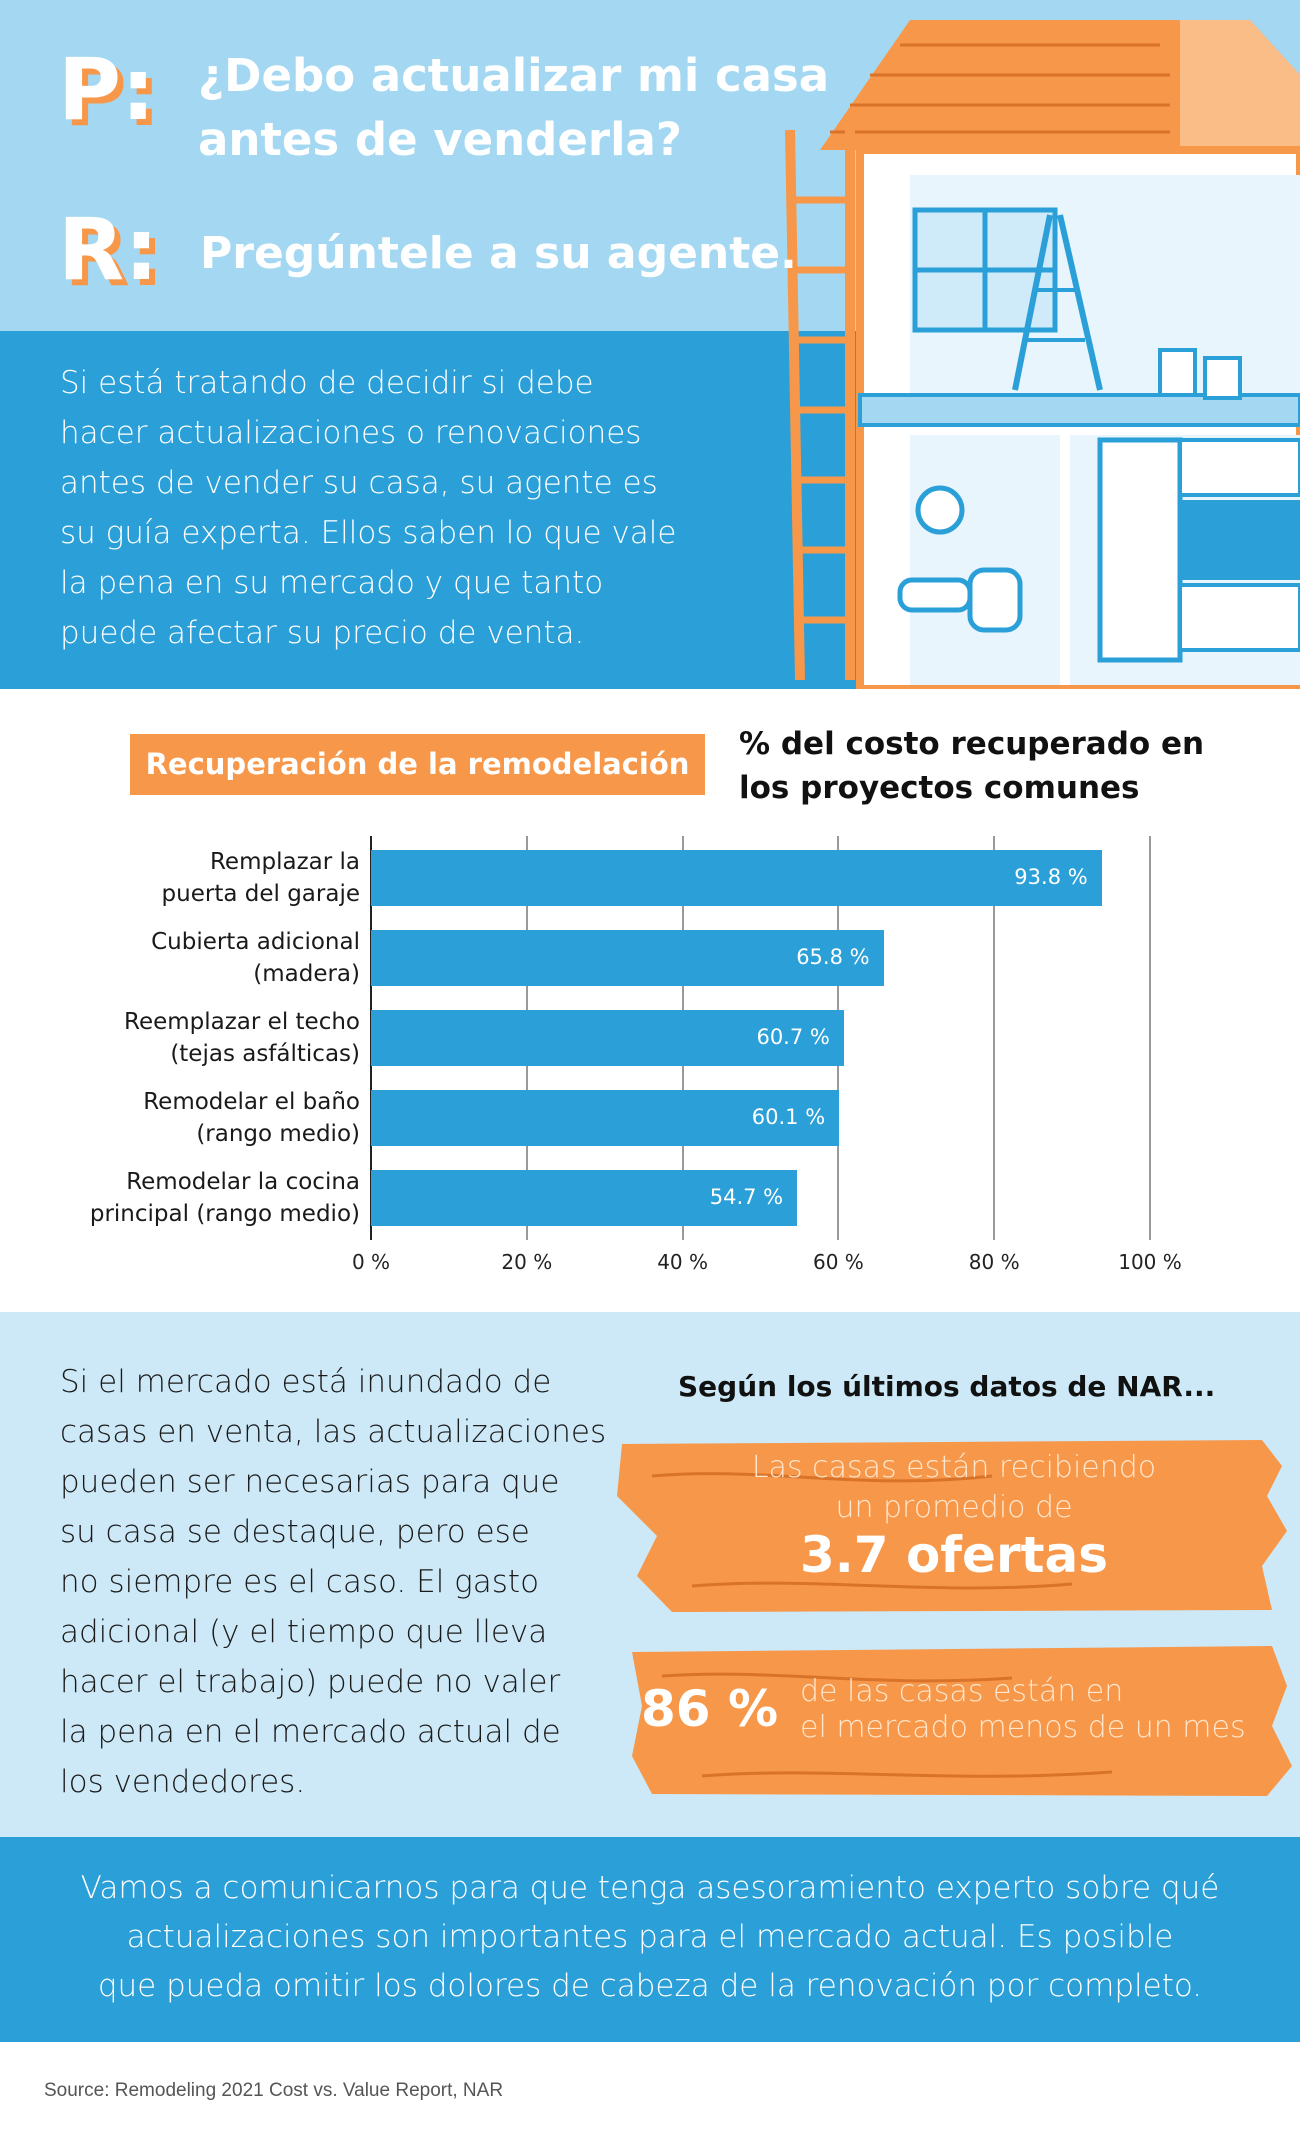 The image size is (1300, 2140). I want to click on x-tick-label: 60 %, so click(838, 1262).